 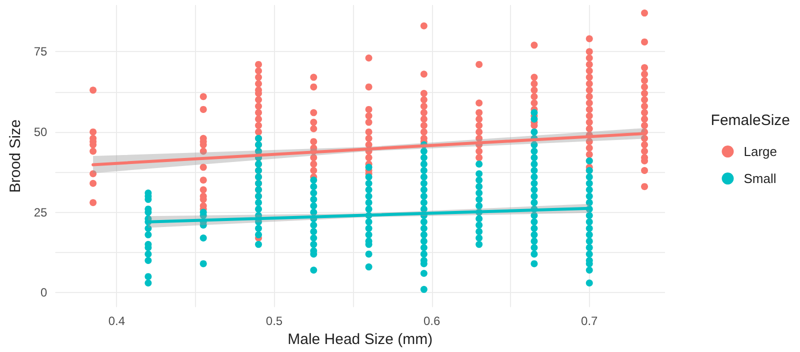 What do you see at coordinates (750, 120) in the screenshot?
I see `legend-title: FemaleSize` at bounding box center [750, 120].